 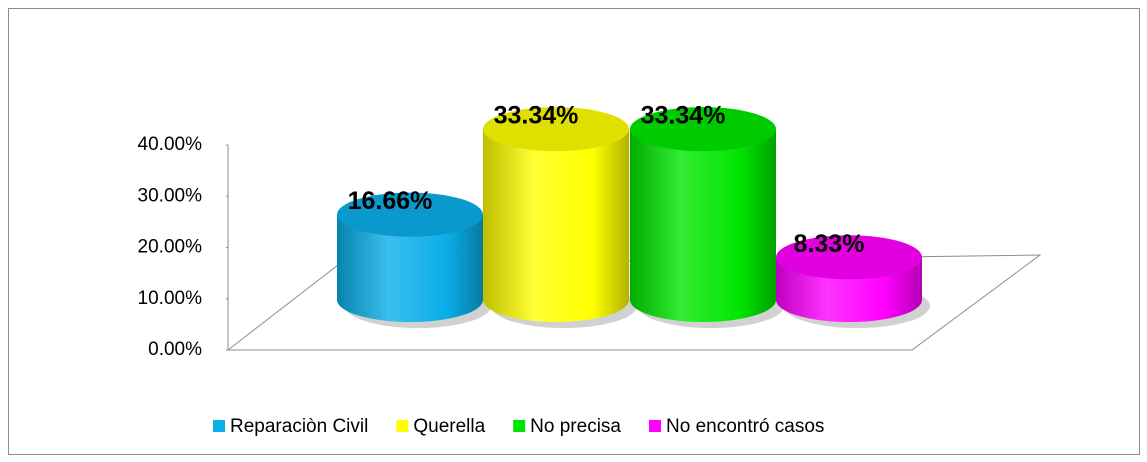 What do you see at coordinates (575, 426) in the screenshot?
I see `legend-label: No precisa` at bounding box center [575, 426].